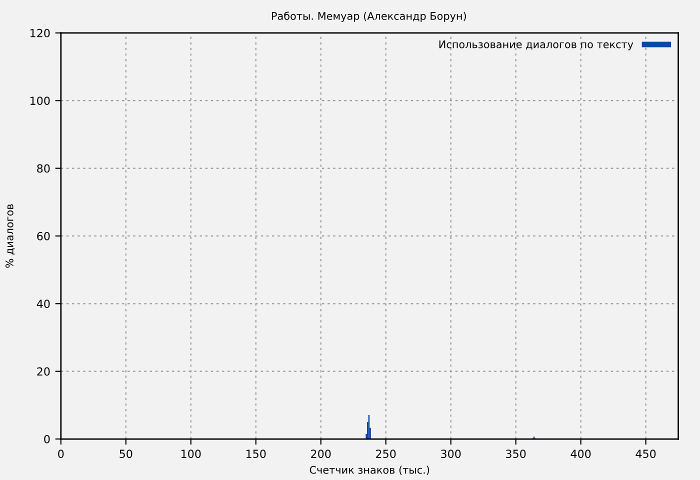  What do you see at coordinates (43, 236) in the screenshot?
I see `y-tick-label: 60` at bounding box center [43, 236].